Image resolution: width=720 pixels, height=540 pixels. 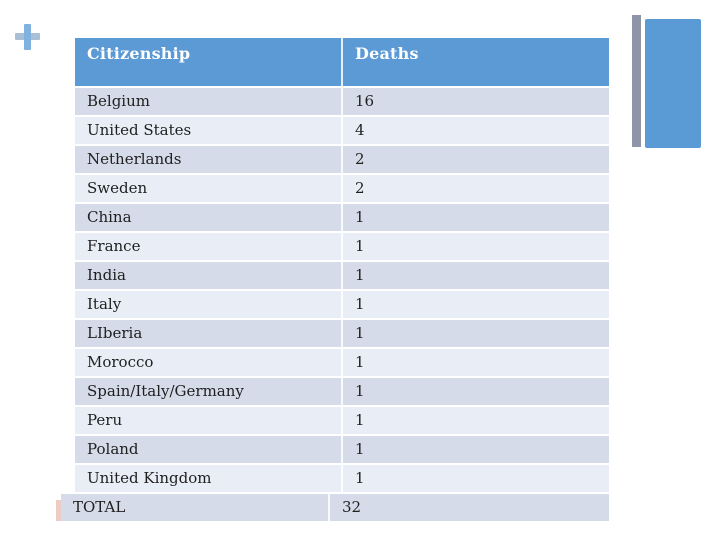 I want to click on table-row: LIberia 1, so click(x=342, y=332).